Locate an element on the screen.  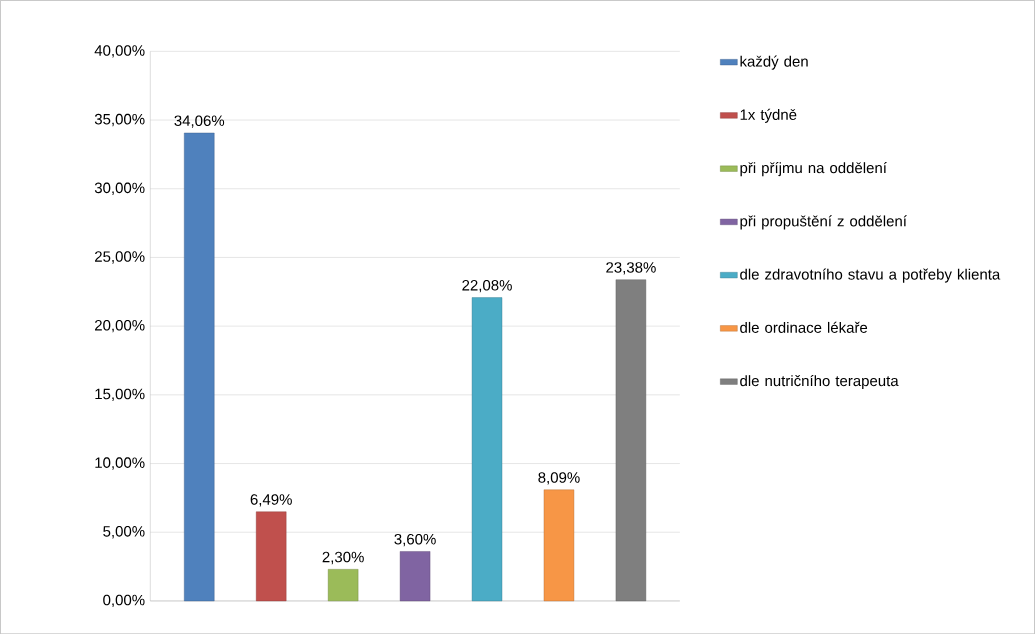
data-label: 3,60% is located at coordinates (415, 540).